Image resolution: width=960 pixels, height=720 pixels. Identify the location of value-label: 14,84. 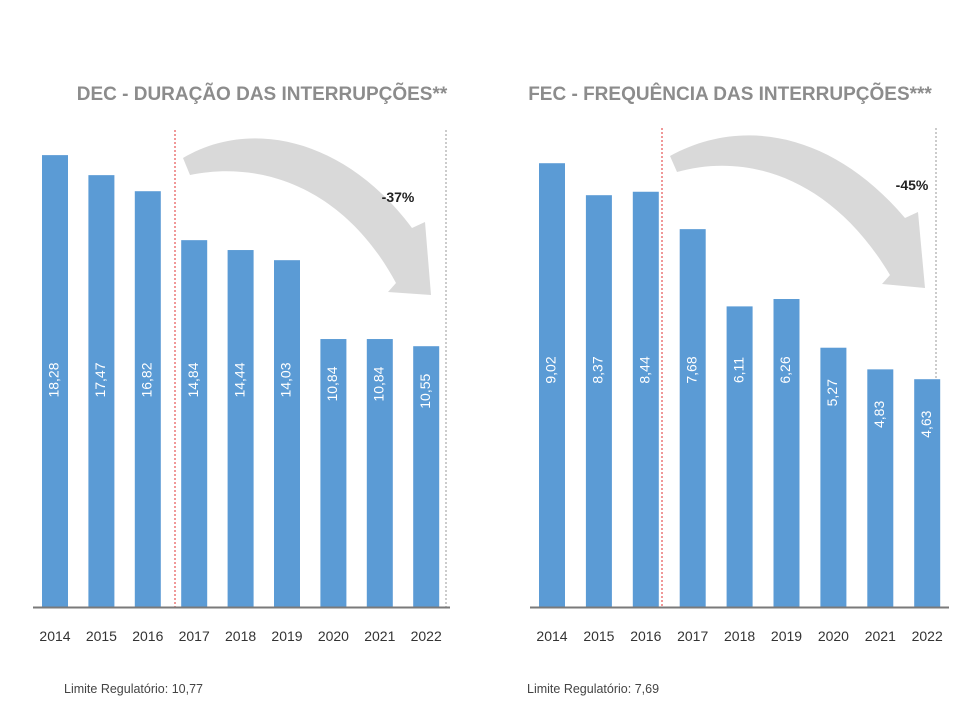
(193, 379).